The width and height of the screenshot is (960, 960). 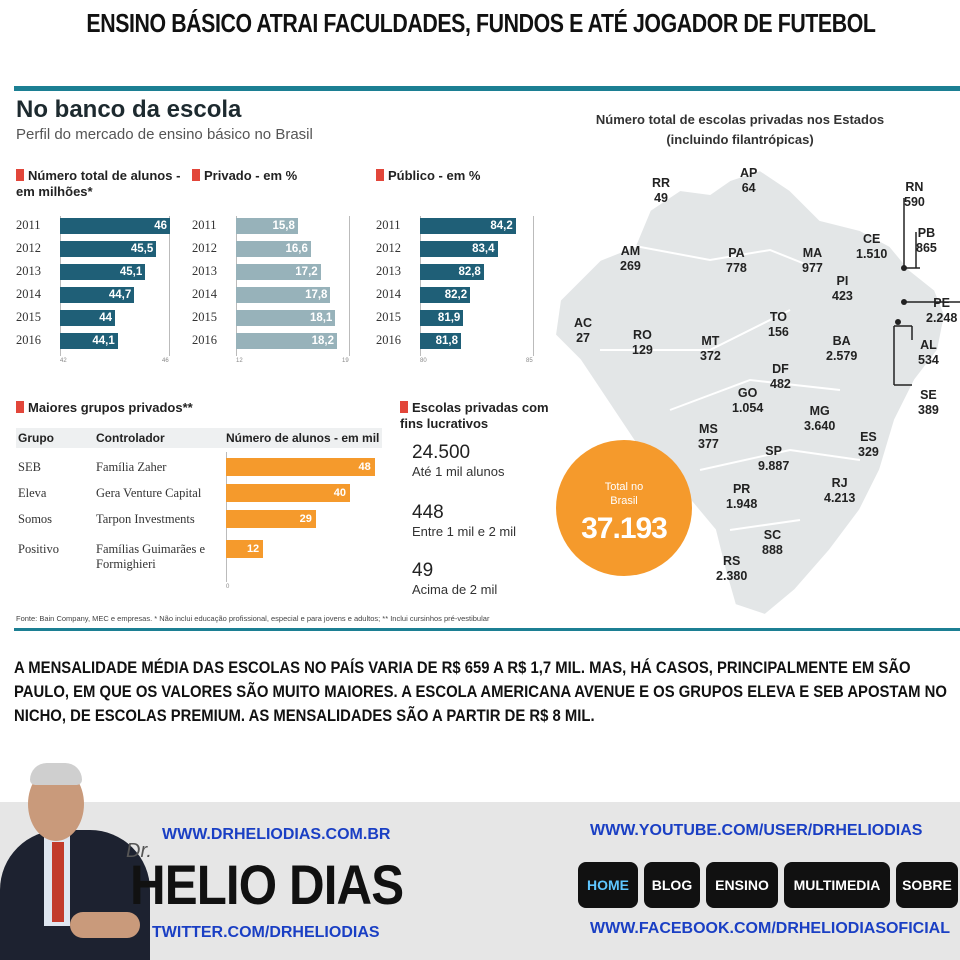 What do you see at coordinates (837, 885) in the screenshot?
I see `nav-multimedia-button: MULTIMEDIA` at bounding box center [837, 885].